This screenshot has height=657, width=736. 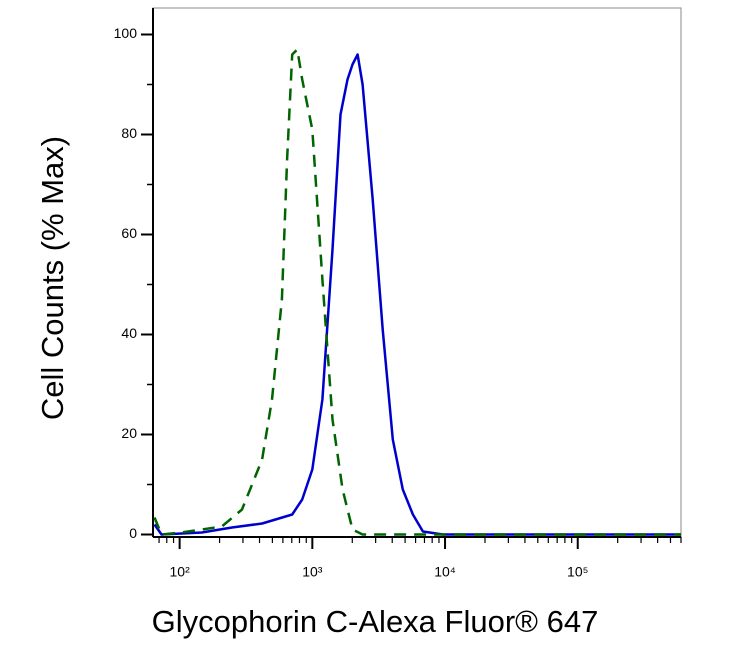 I want to click on y-tick-label: 40, so click(x=129, y=333).